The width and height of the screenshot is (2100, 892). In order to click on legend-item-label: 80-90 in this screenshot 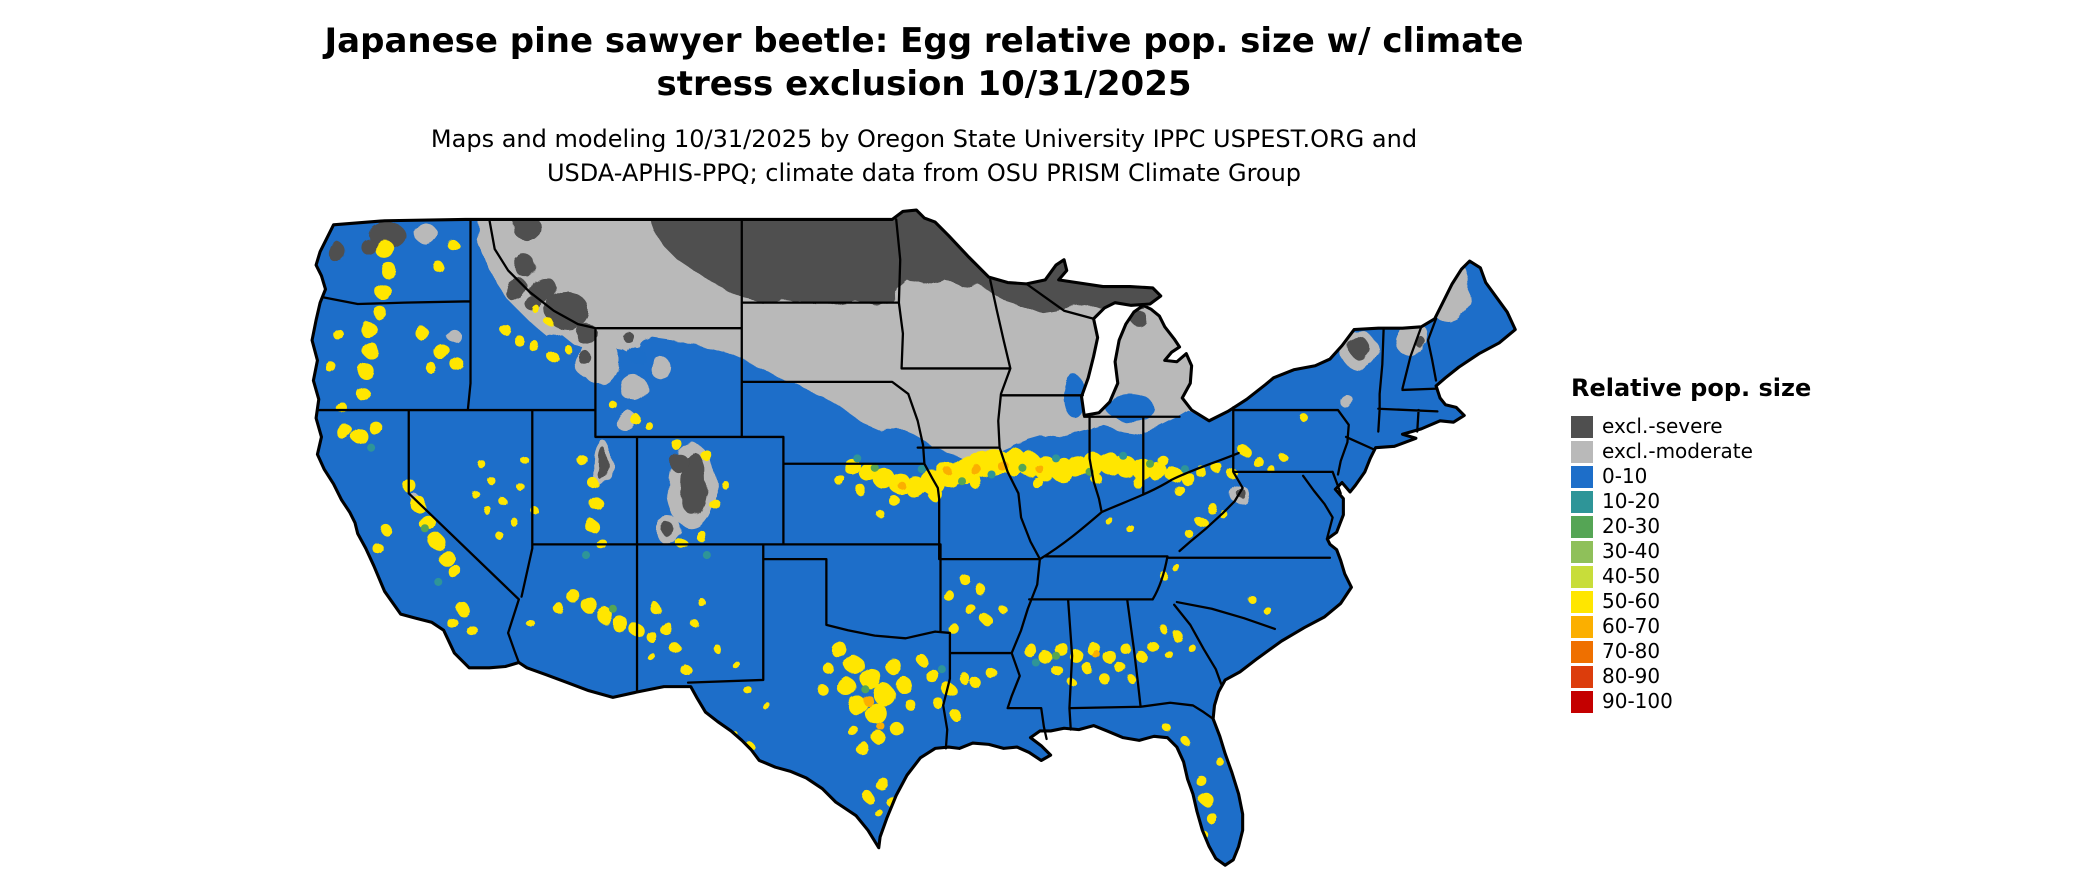, I will do `click(1631, 676)`.